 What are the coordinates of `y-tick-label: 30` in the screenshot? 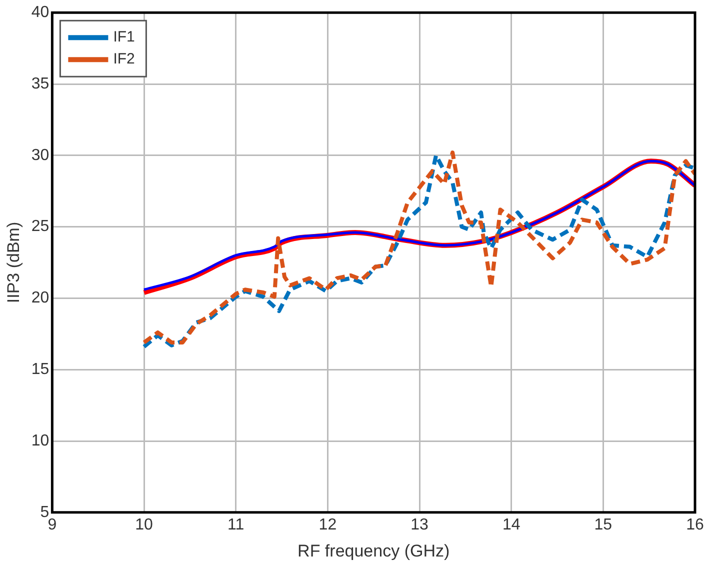 It's located at (40, 155).